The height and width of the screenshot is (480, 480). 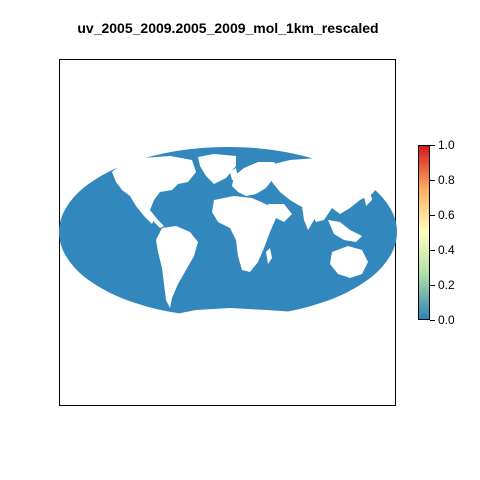 I want to click on land-india, so click(x=309, y=218).